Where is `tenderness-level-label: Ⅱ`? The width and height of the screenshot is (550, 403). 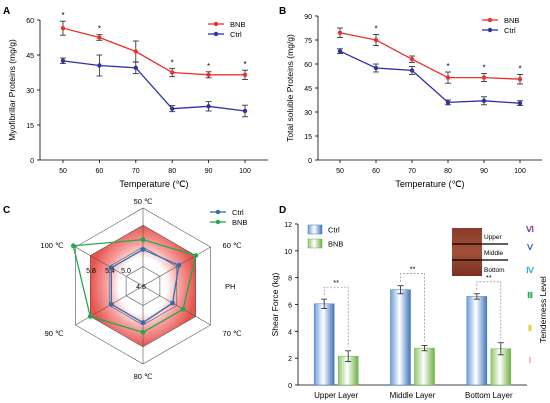
tenderness-level-label: Ⅱ is located at coordinates (530, 328).